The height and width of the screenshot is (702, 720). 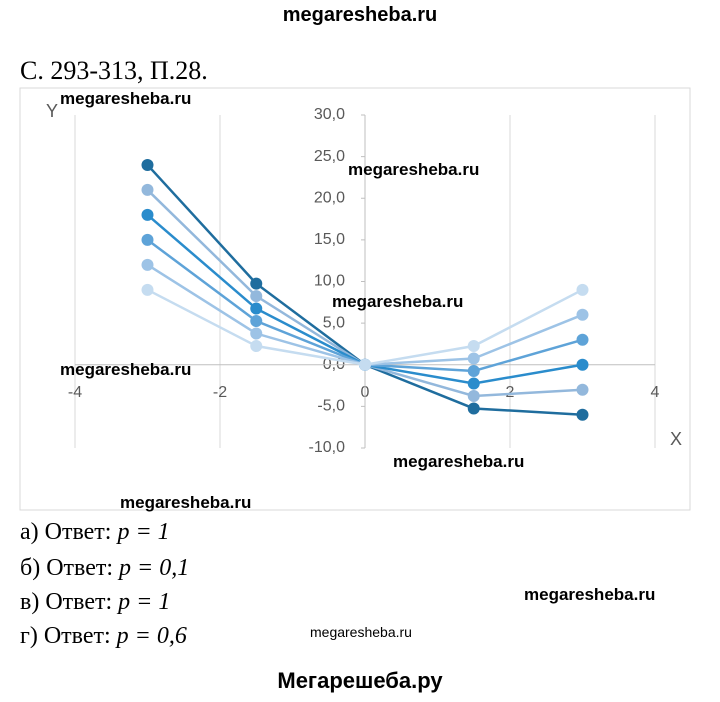 What do you see at coordinates (65, 636) in the screenshot?
I see `answer-prefix: г) Ответ:` at bounding box center [65, 636].